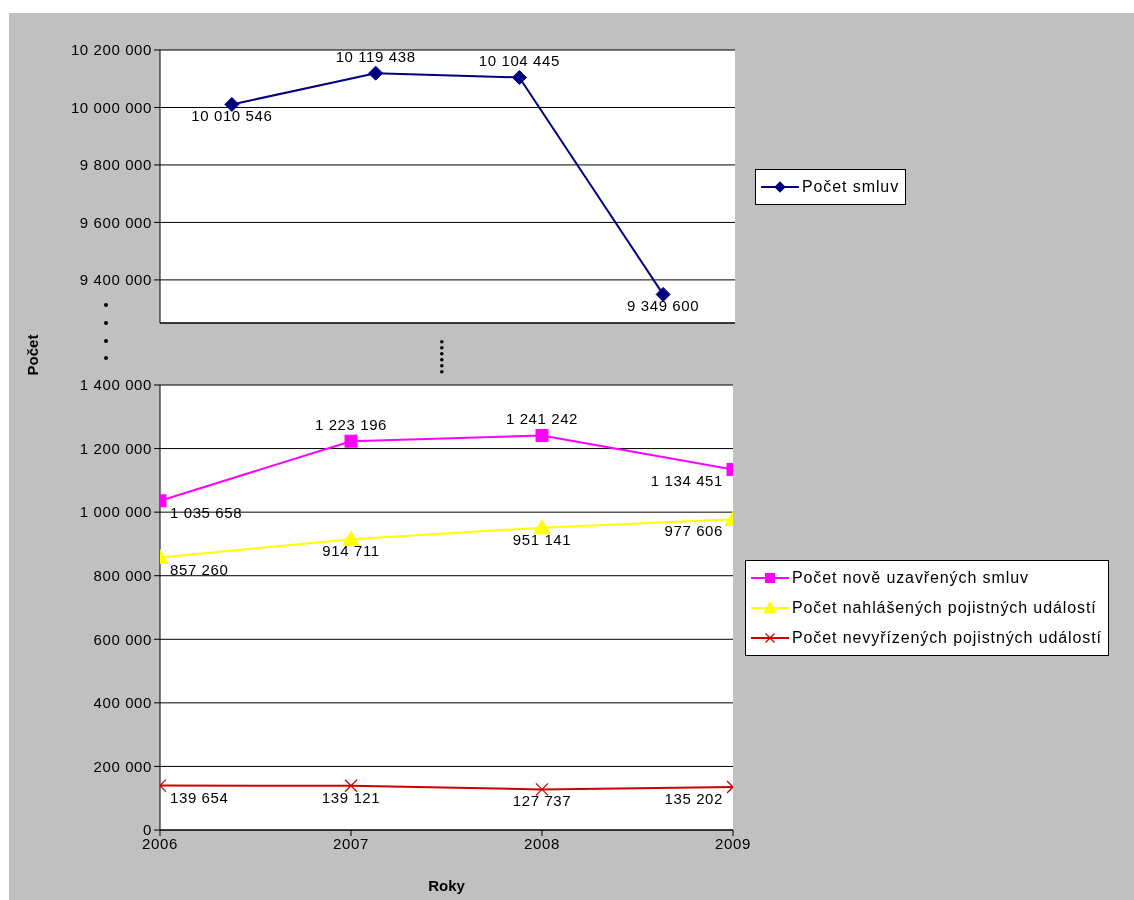  What do you see at coordinates (733, 843) in the screenshot?
I see `x-tick-label: 2009` at bounding box center [733, 843].